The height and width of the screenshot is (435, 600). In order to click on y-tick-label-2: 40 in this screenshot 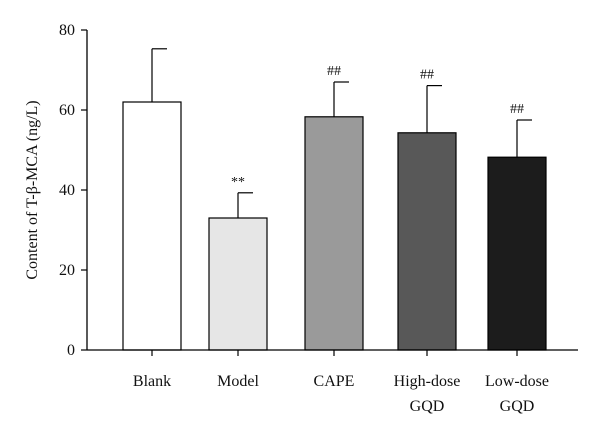, I will do `click(67, 190)`.